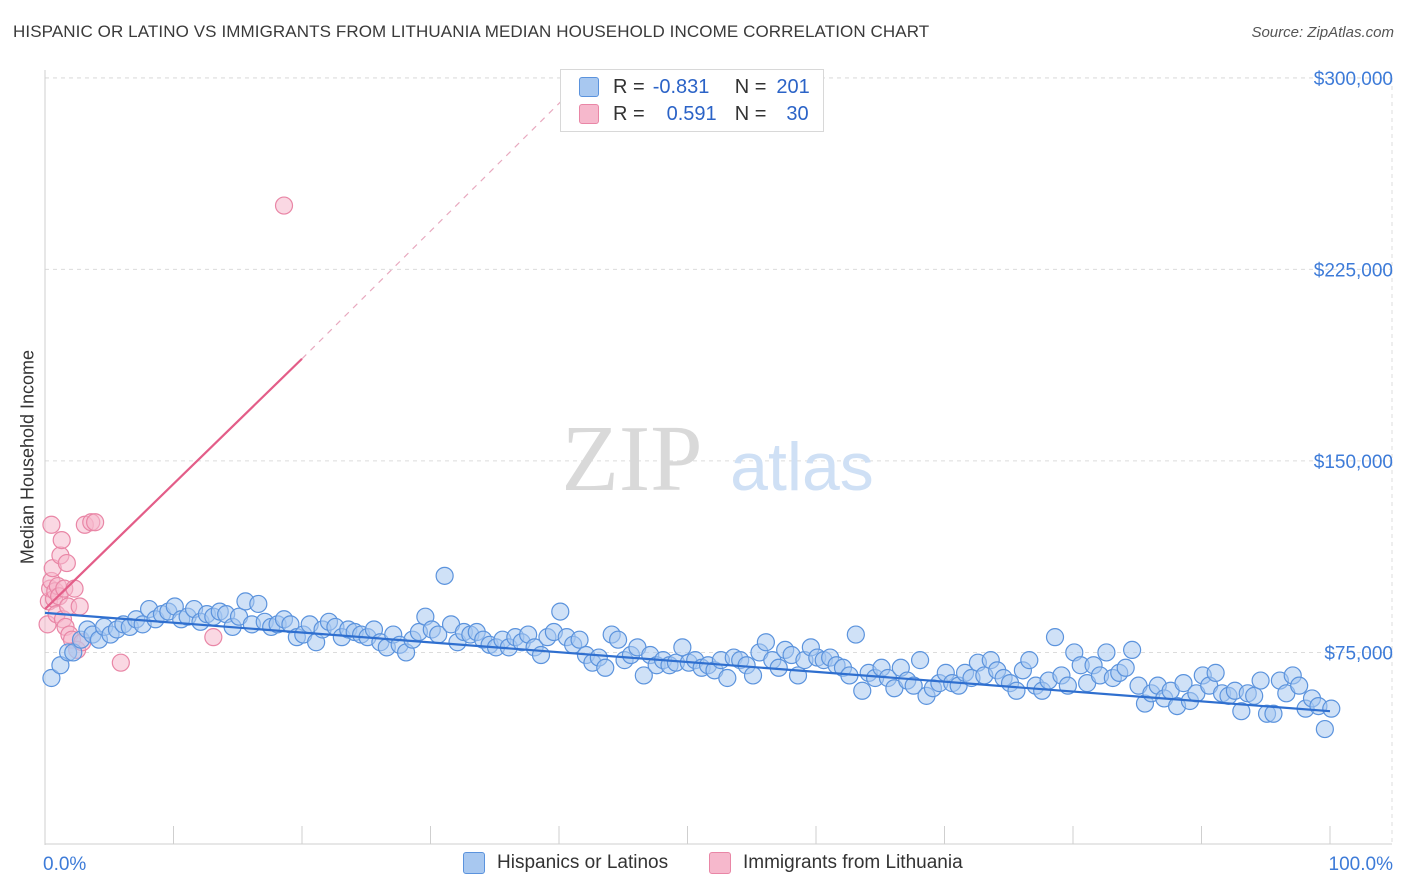 The image size is (1406, 892). What do you see at coordinates (1353, 270) in the screenshot?
I see `y-tick-label: $225,000` at bounding box center [1353, 270].